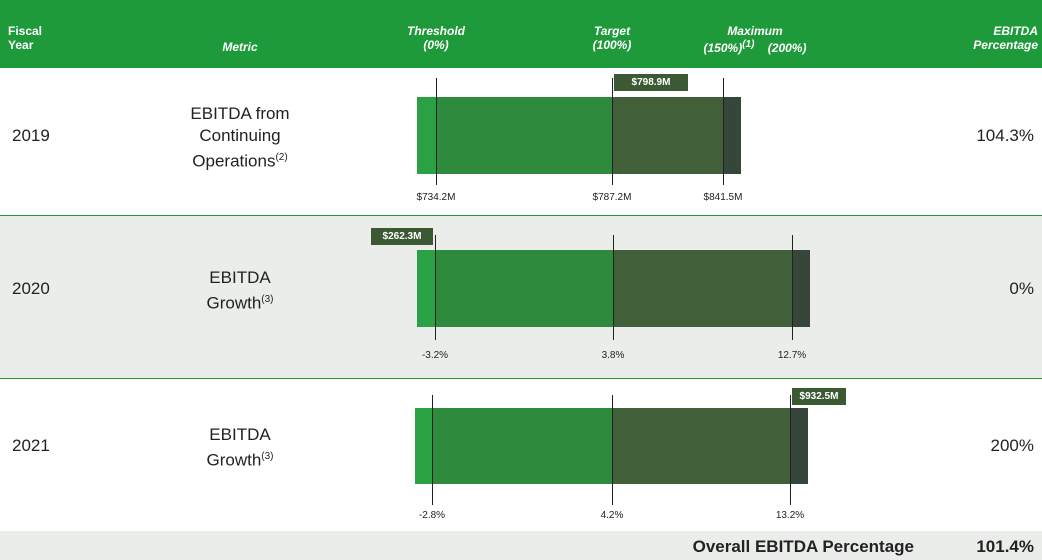 This screenshot has width=1042, height=560. I want to click on target-label: $787.2M, so click(612, 197).